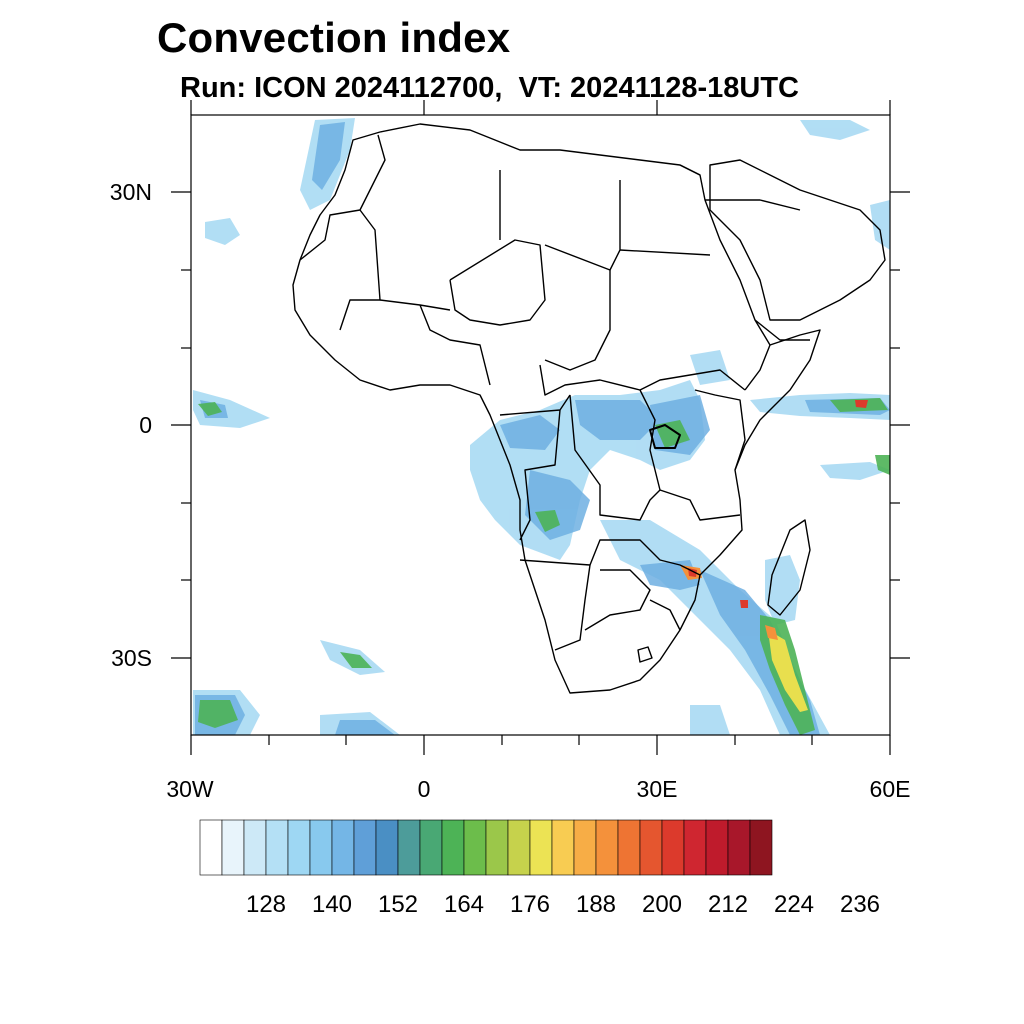 This screenshot has width=1024, height=1024. Describe the element at coordinates (797, 240) in the screenshot. I see `arabia-coastline` at that location.